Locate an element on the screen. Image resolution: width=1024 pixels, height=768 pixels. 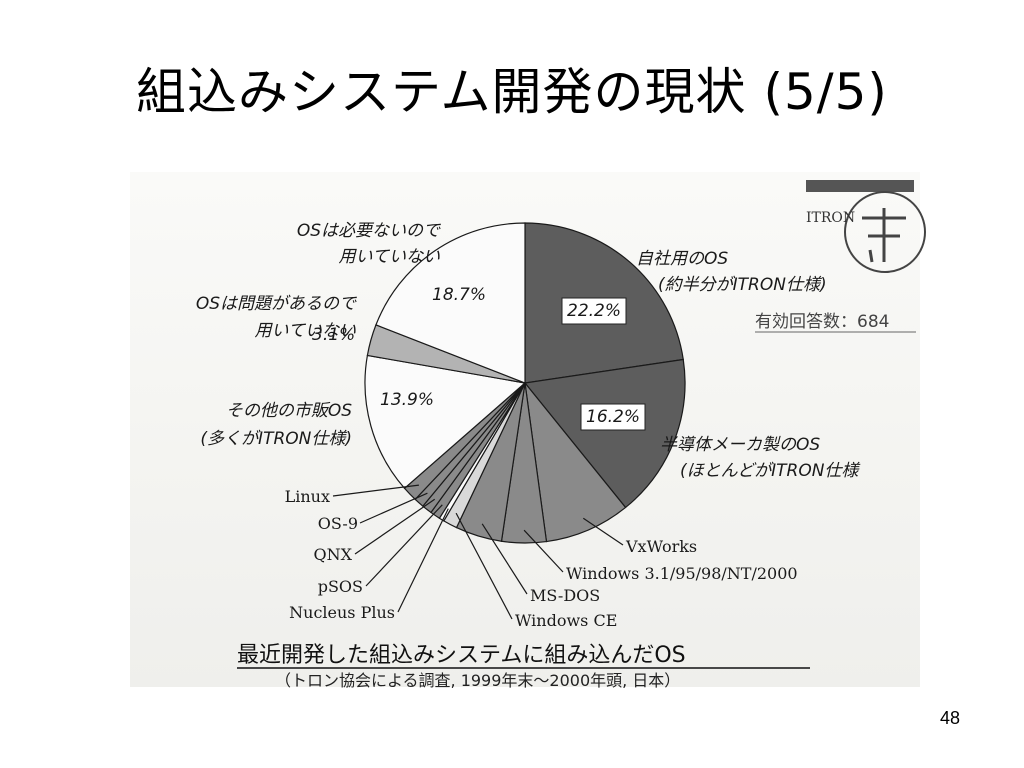
slice-label: (多くがITRON仕様) is located at coordinates (276, 439).